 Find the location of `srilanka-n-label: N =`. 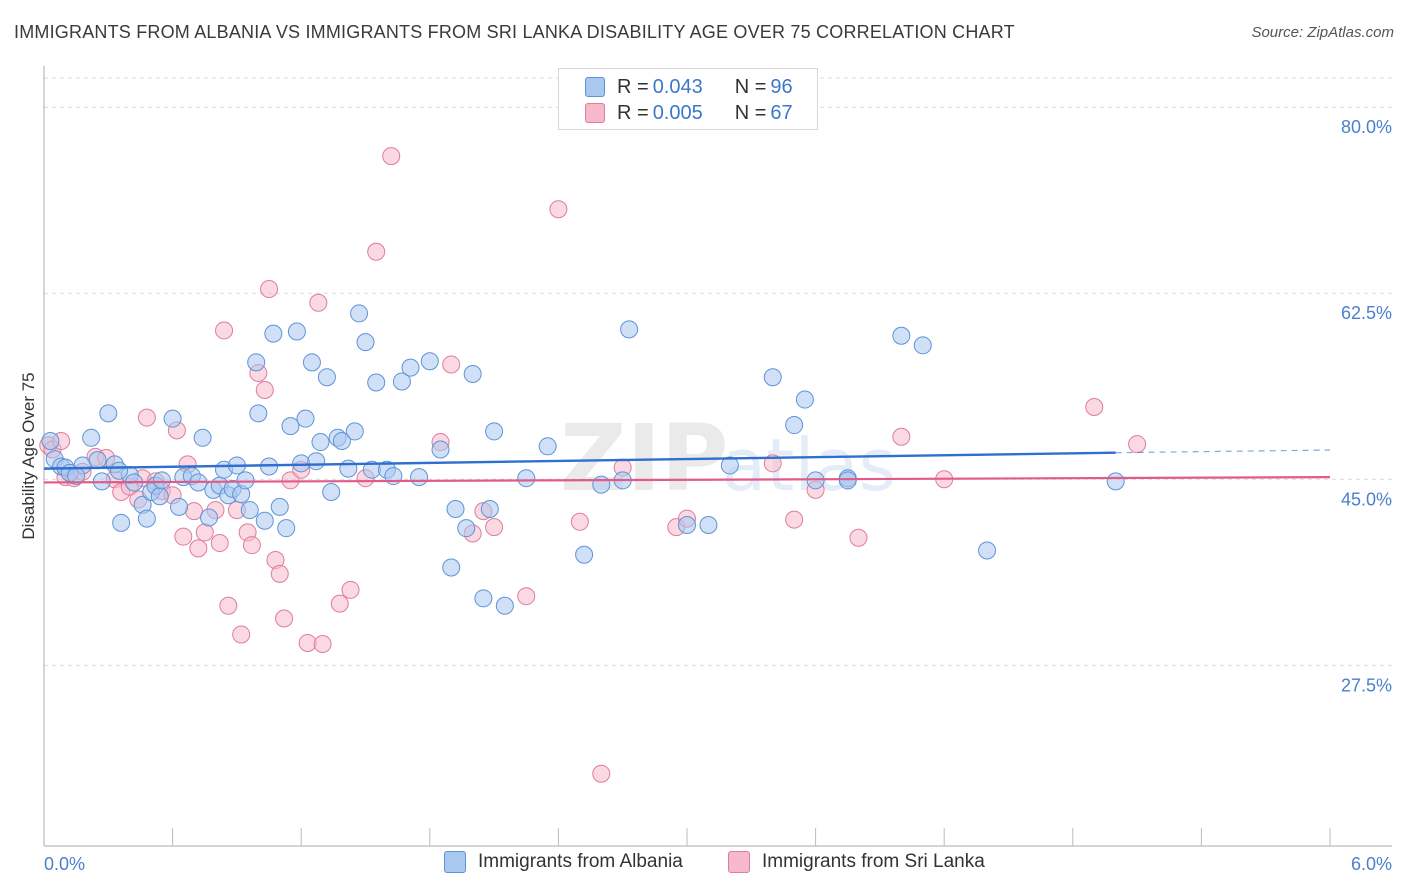

srilanka-n-label: N = is located at coordinates (750, 112).